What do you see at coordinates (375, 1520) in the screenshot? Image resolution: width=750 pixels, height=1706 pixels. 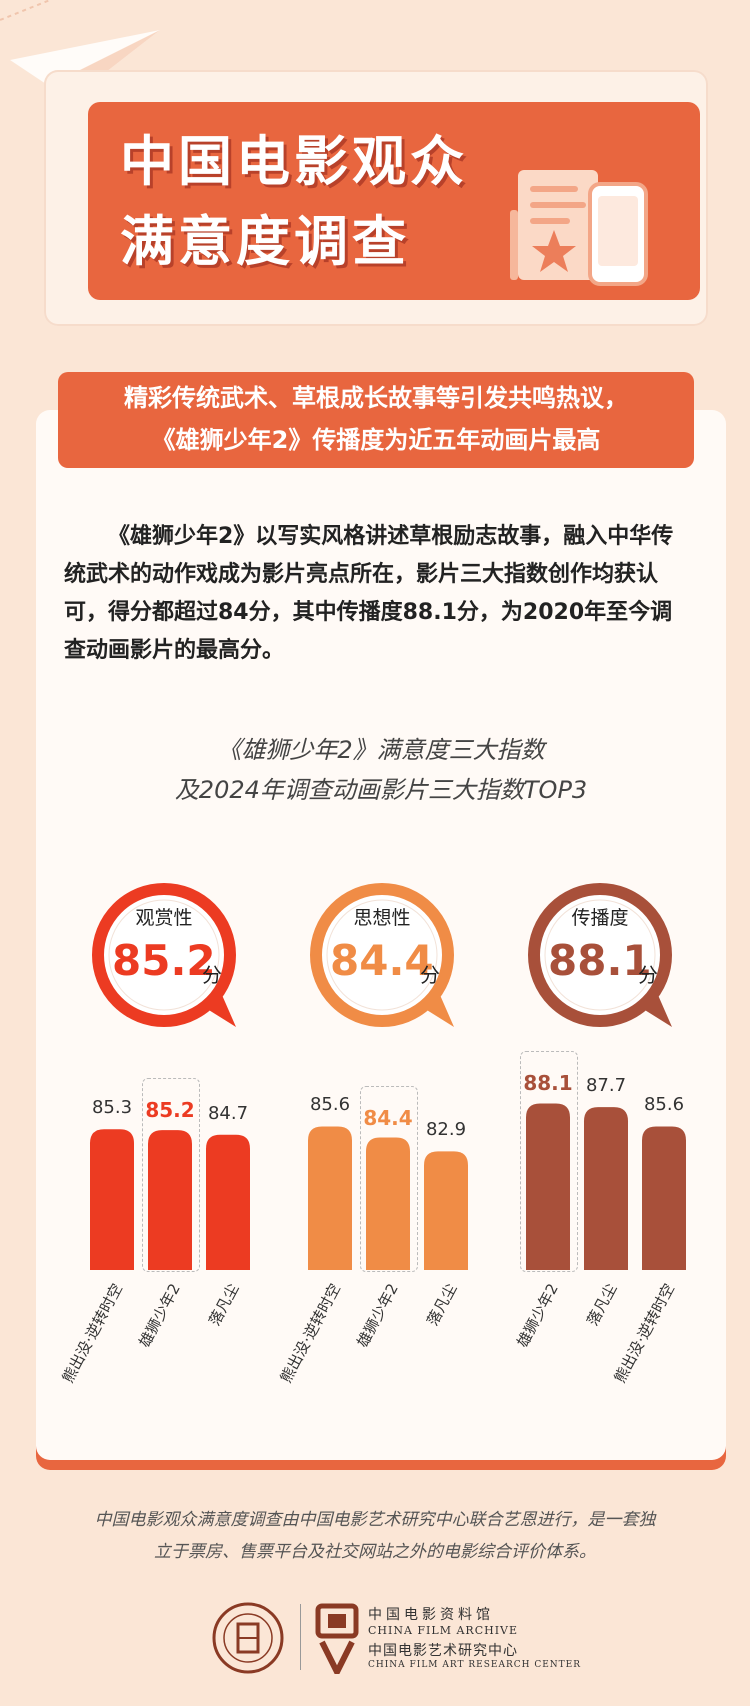 I see `footnote-line1: 中国电影观众满意度调查由中国电影艺术研究中心联合艺恩进行，是一套独` at bounding box center [375, 1520].